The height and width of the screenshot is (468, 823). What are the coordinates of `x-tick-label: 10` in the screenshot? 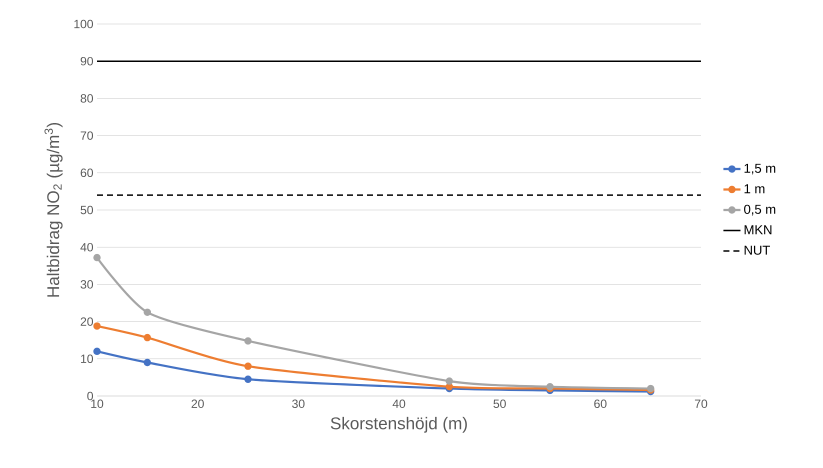 It's located at (97, 404).